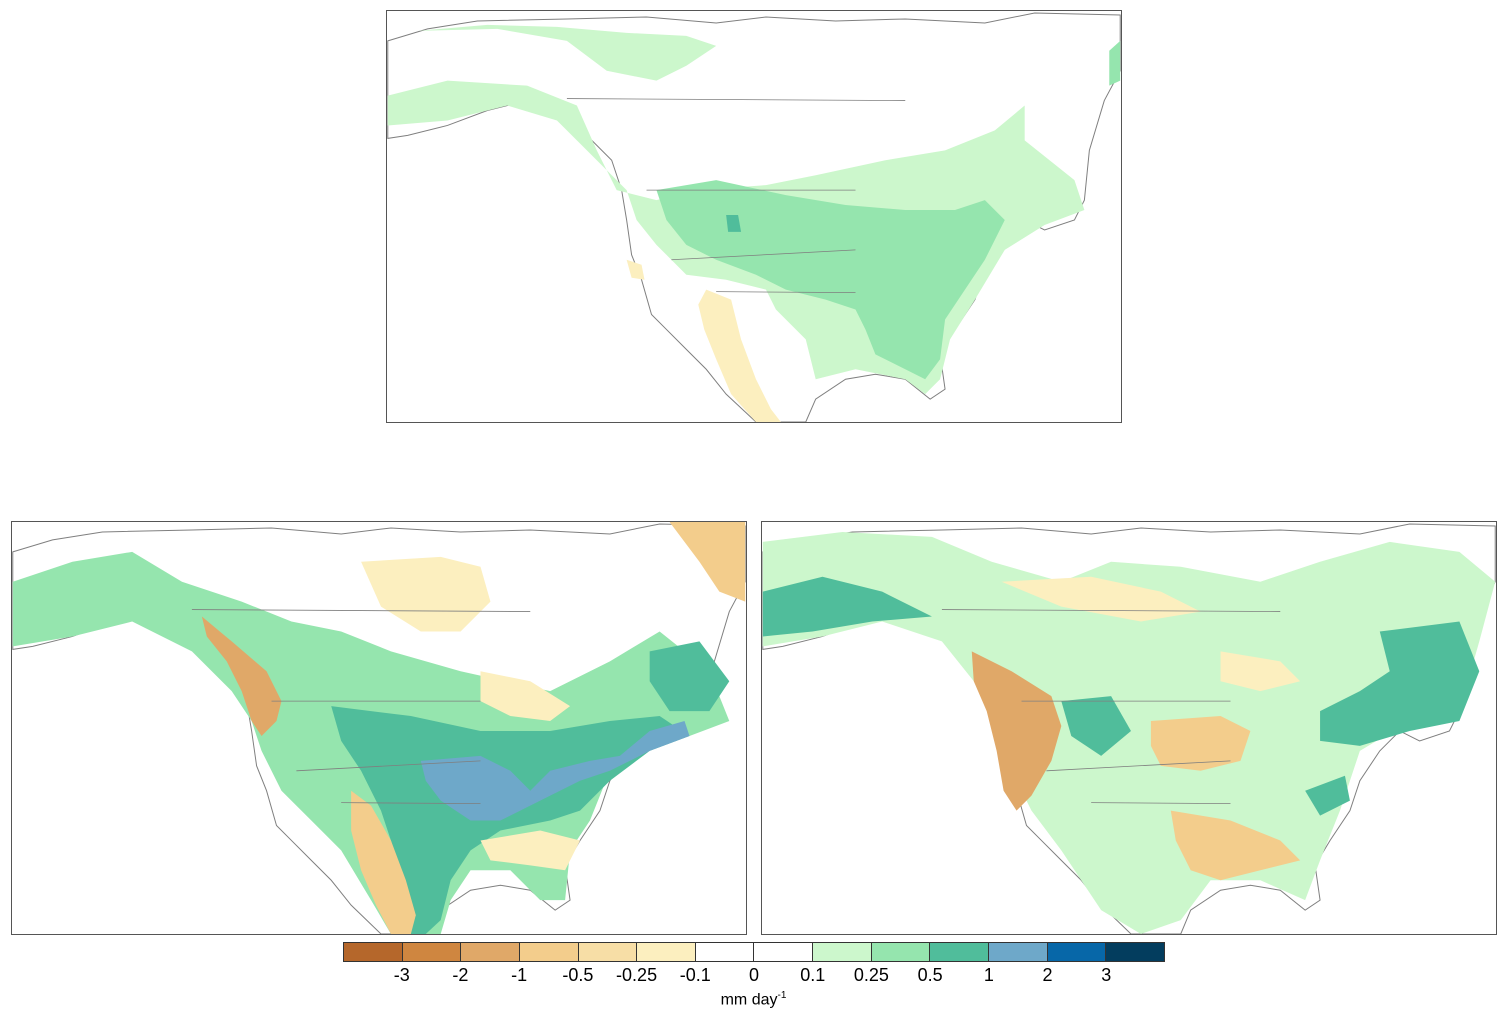 The height and width of the screenshot is (1021, 1507). What do you see at coordinates (460, 975) in the screenshot?
I see `colorbar-tick-label: -2` at bounding box center [460, 975].